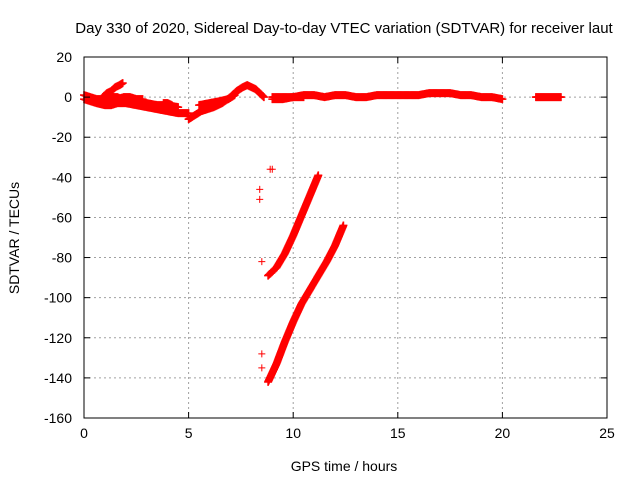  What do you see at coordinates (58, 298) in the screenshot?
I see `y-tick-label: -100` at bounding box center [58, 298].